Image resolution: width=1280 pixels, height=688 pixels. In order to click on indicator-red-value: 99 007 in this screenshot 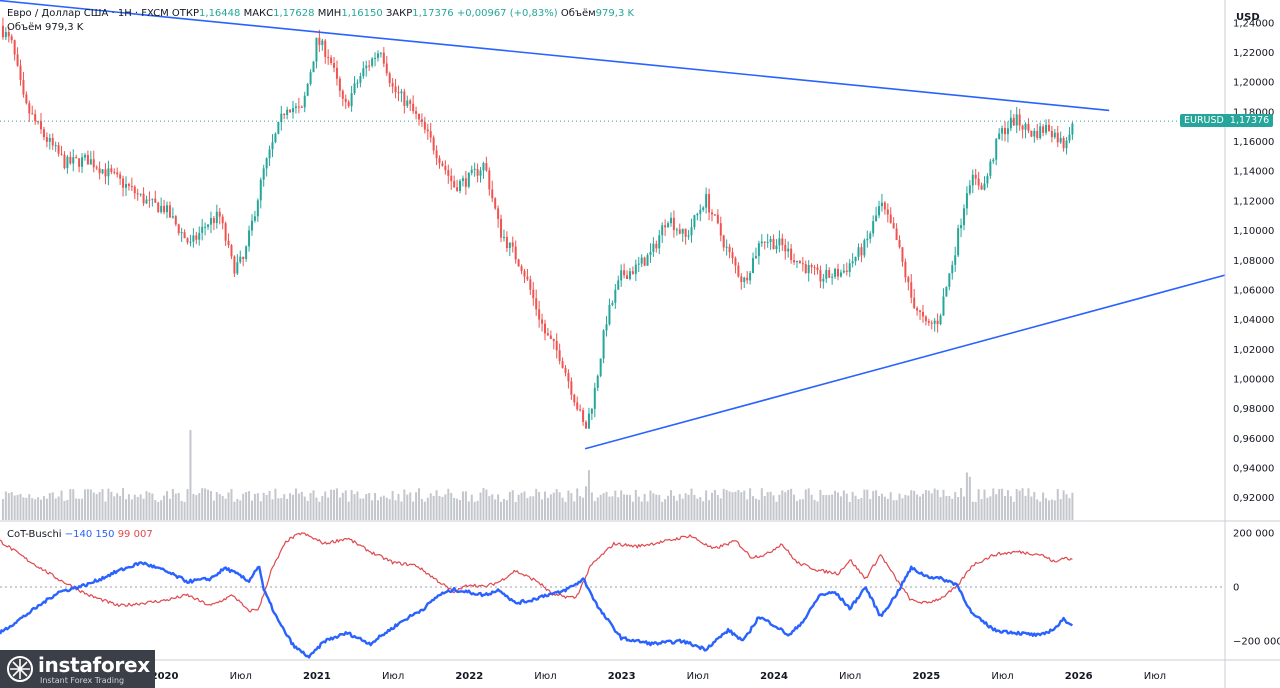, I will do `click(135, 534)`.